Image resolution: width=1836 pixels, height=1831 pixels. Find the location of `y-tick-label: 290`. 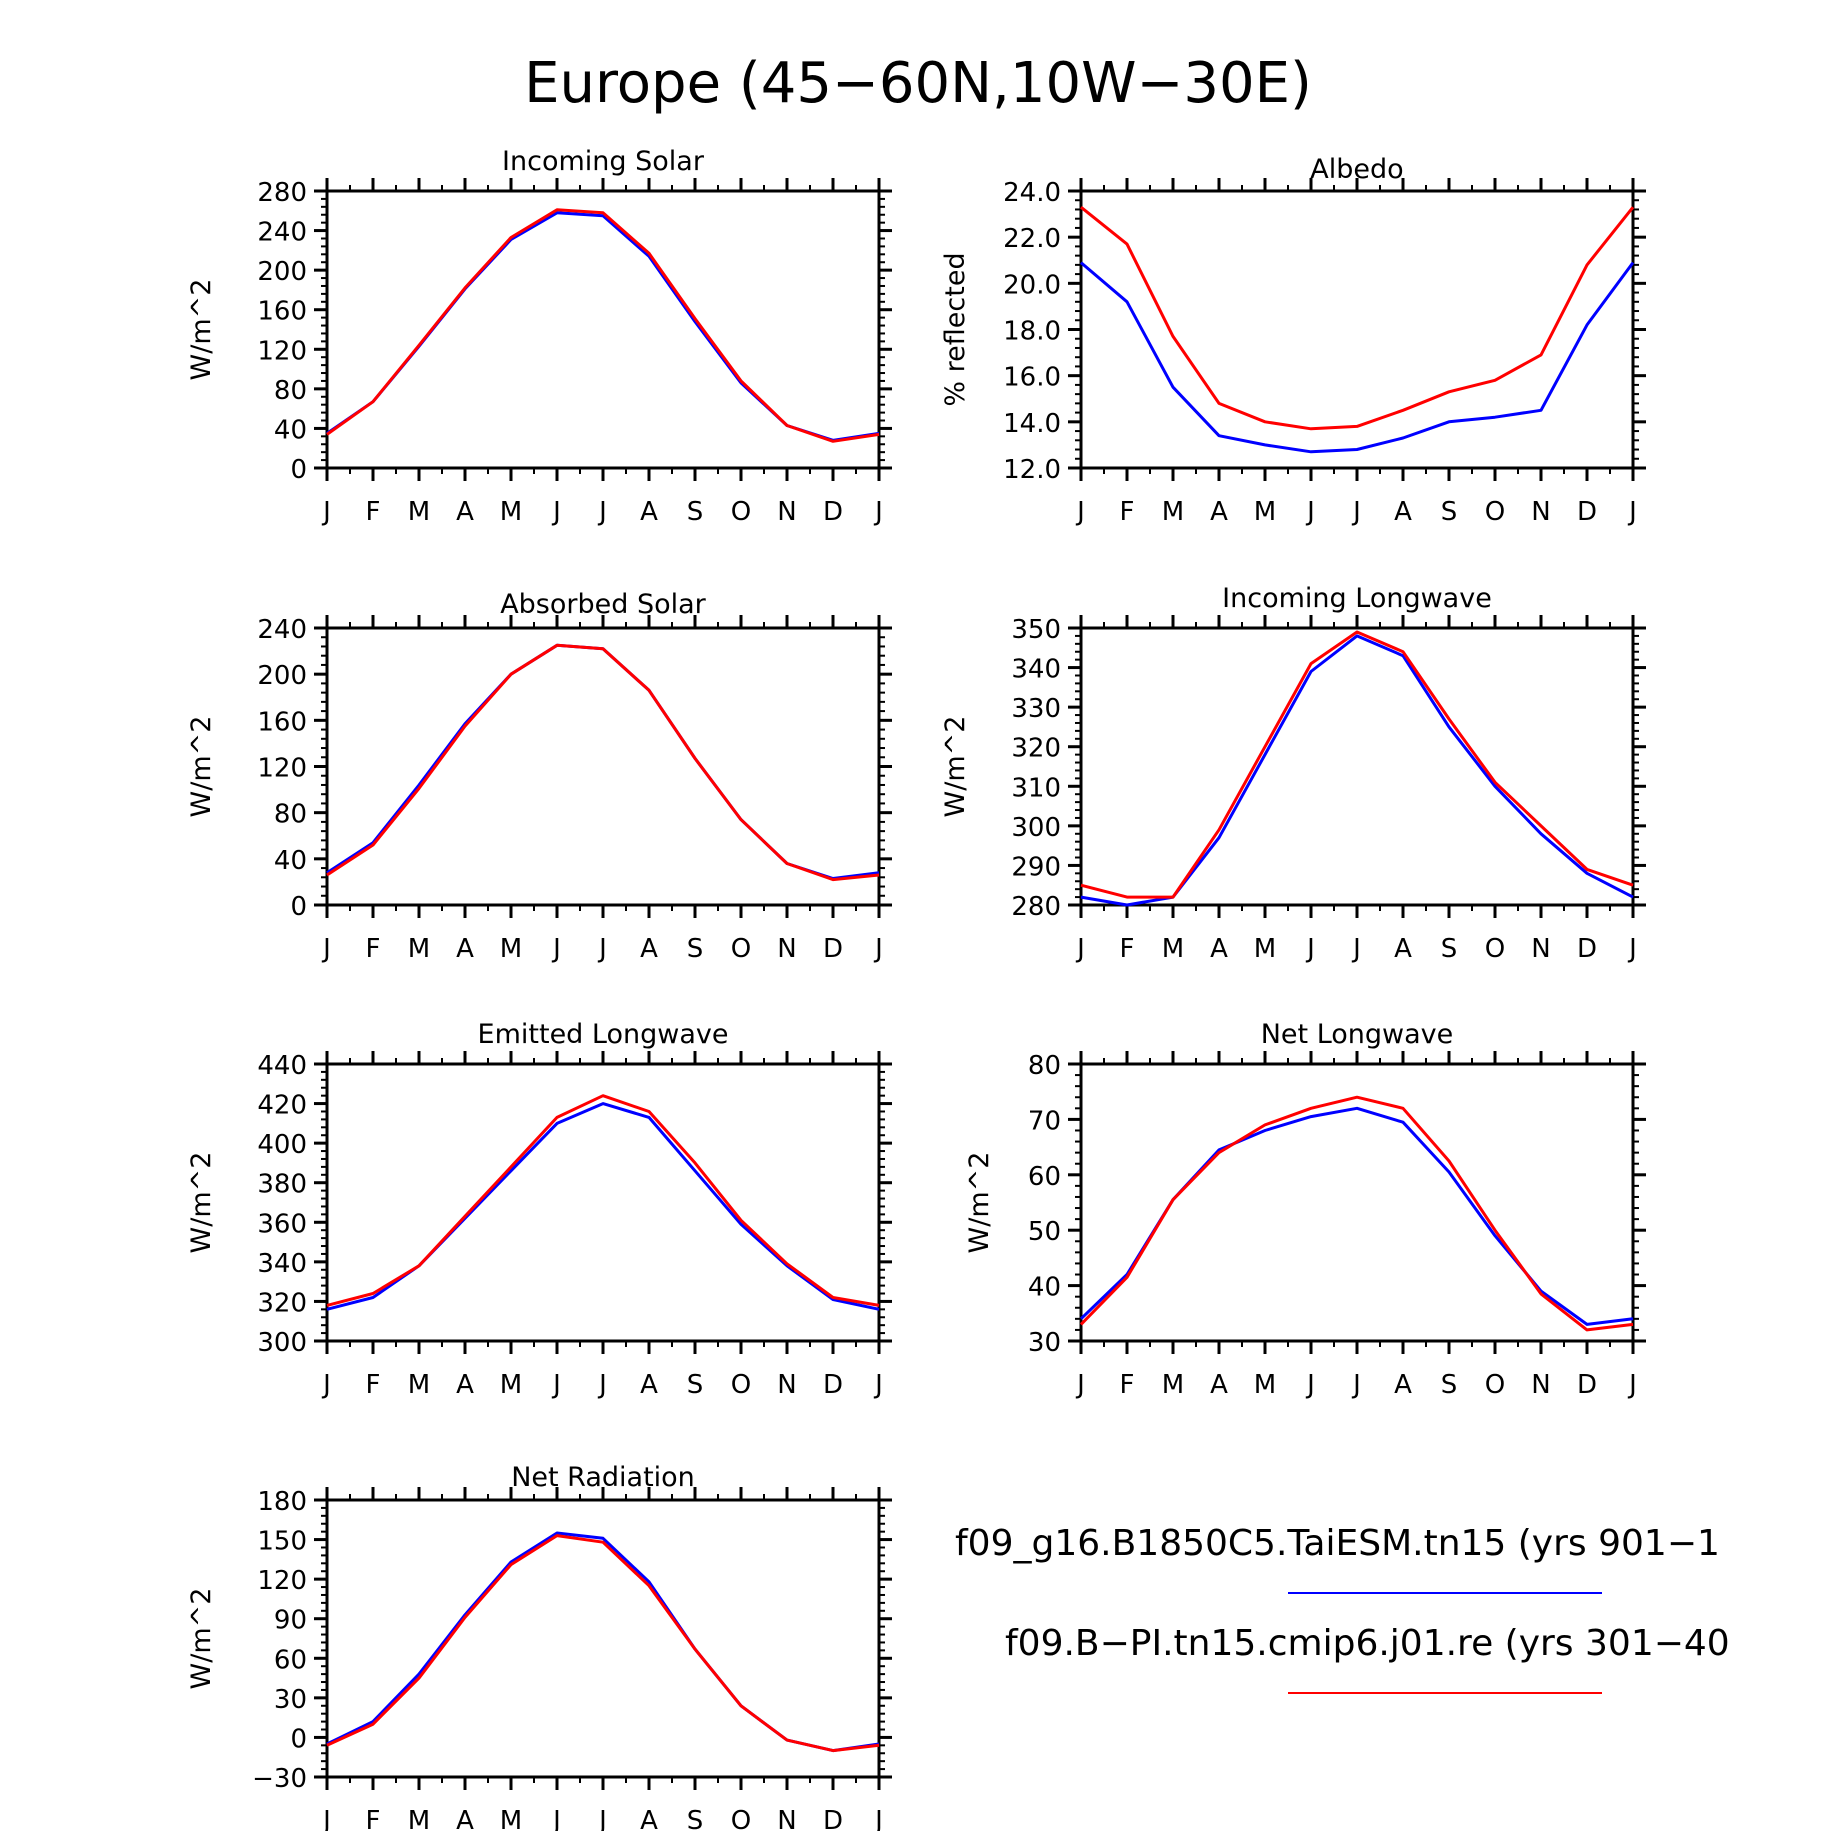

y-tick-label: 290 is located at coordinates (1036, 867).